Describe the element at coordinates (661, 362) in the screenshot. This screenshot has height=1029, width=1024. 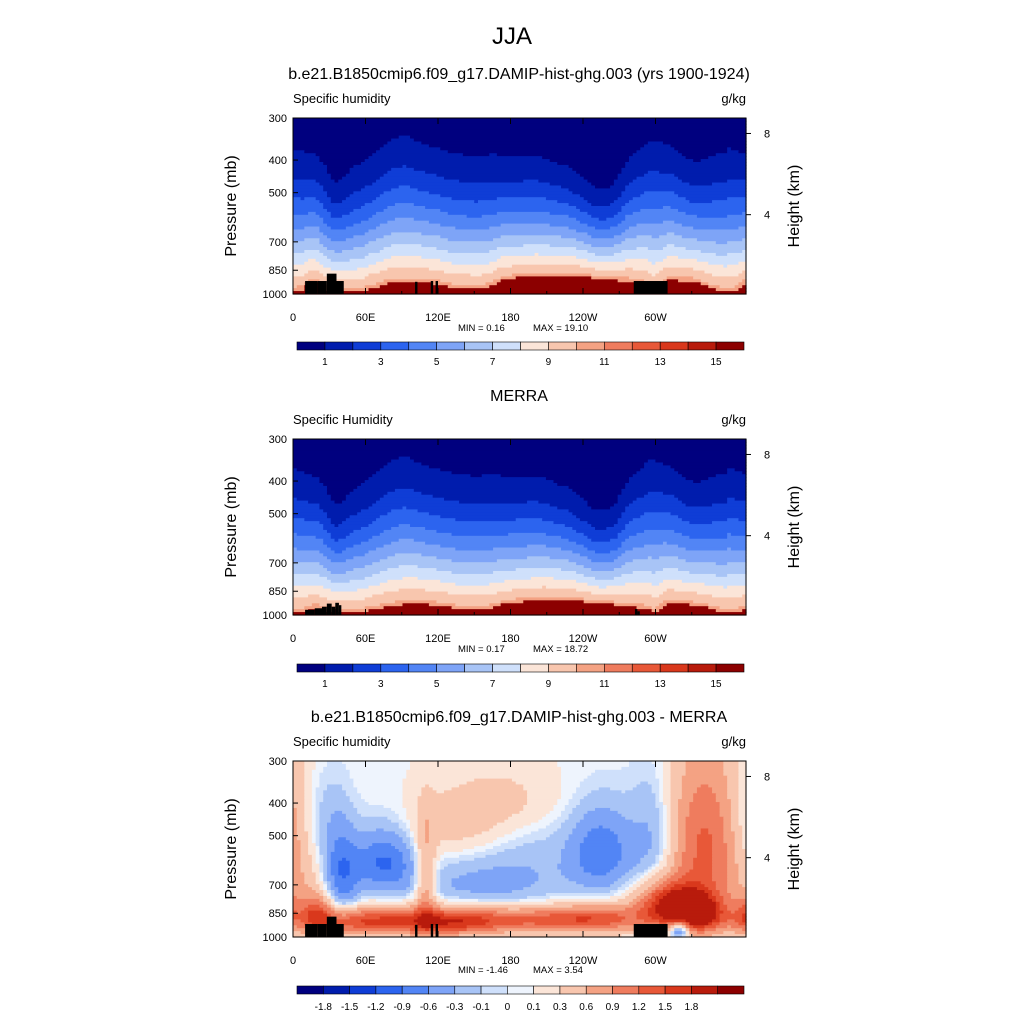
I see `colorbar-label: 13` at that location.